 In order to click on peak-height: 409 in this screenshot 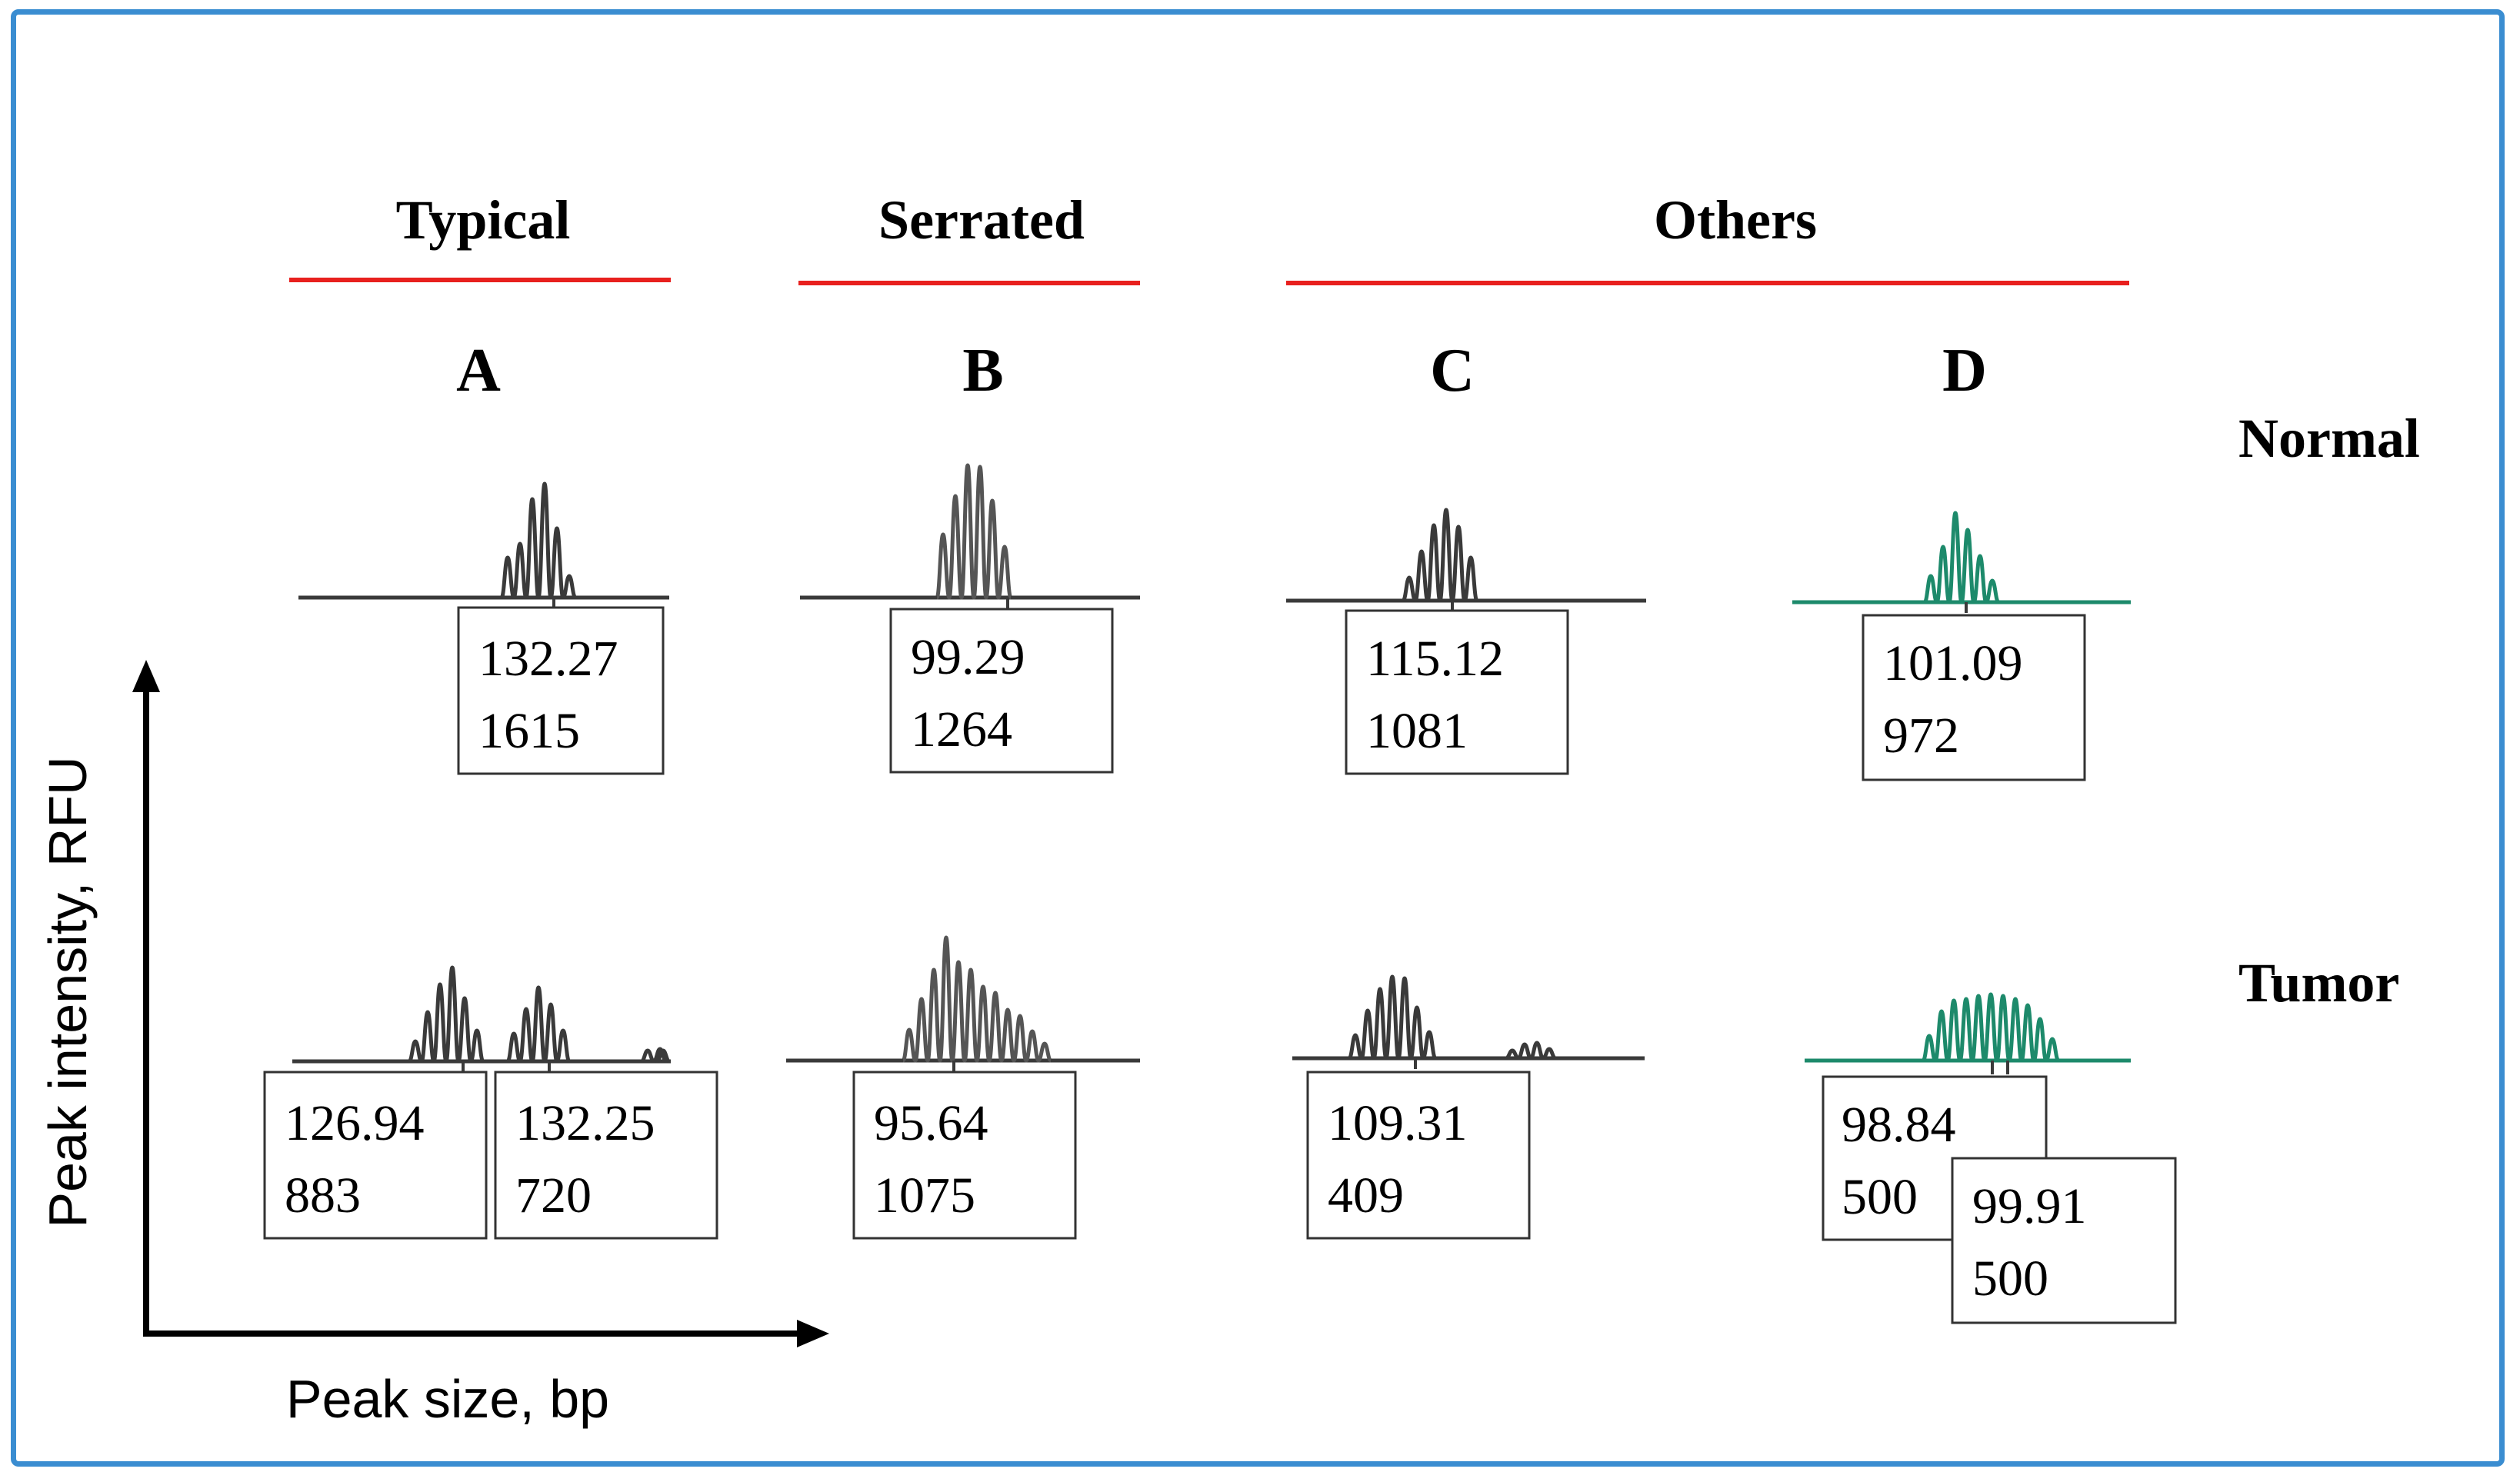, I will do `click(1366, 1195)`.